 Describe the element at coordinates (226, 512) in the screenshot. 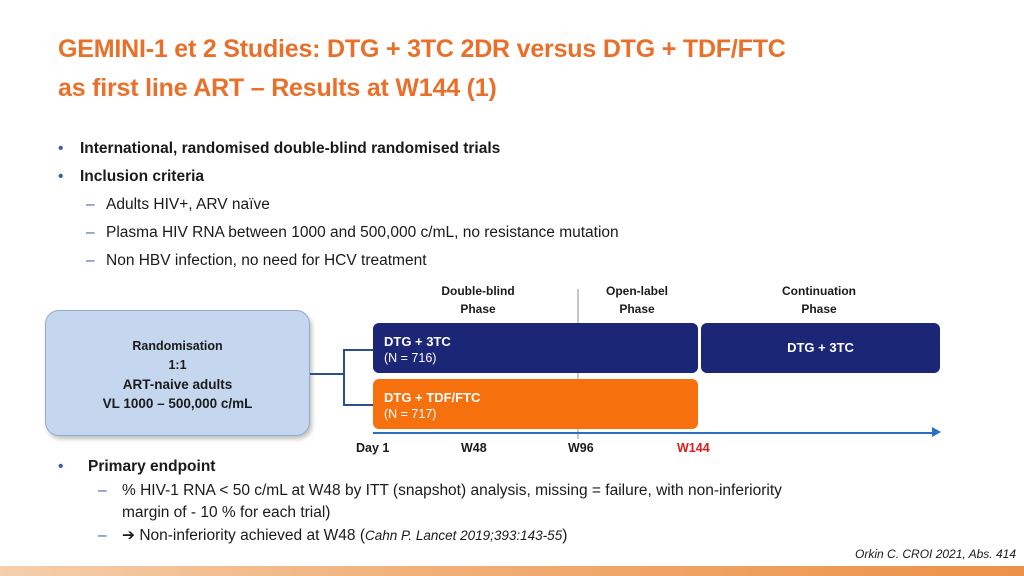

I see `endpoint-definition-cont: margin of - 10 % for each trial)` at that location.